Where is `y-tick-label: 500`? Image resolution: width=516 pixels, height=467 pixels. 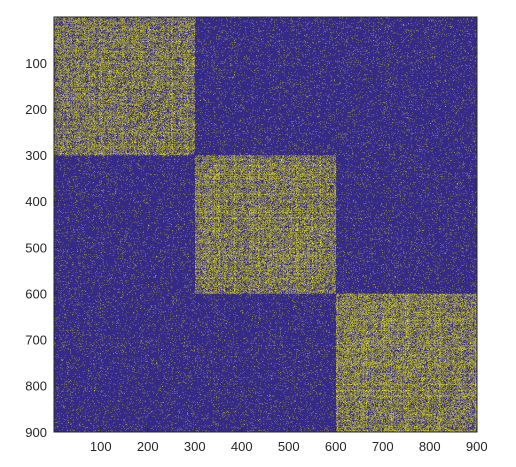 y-tick-label: 500 is located at coordinates (36, 247).